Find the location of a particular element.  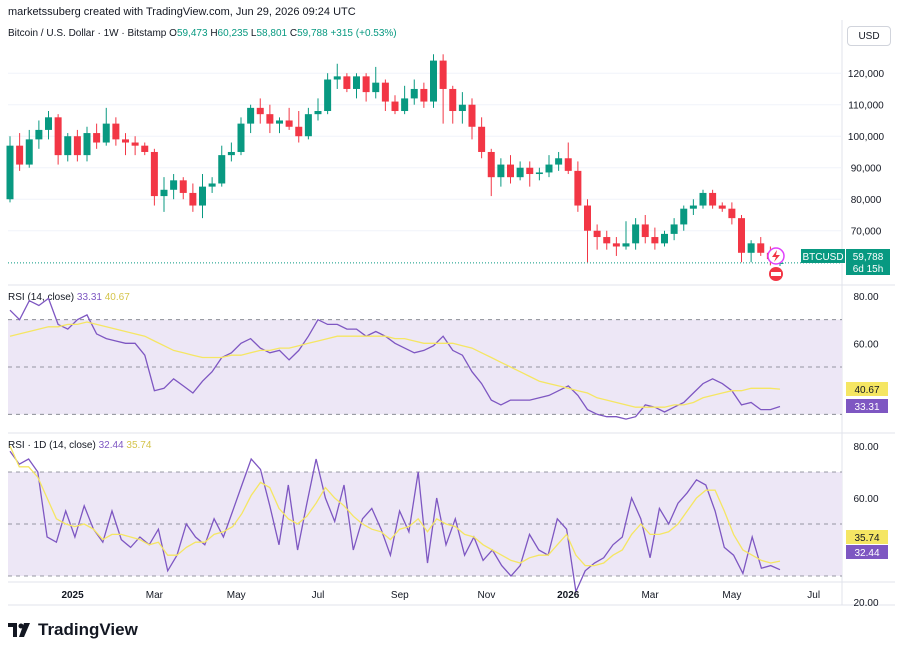

price-tick-label: 70,000 is located at coordinates (866, 232).